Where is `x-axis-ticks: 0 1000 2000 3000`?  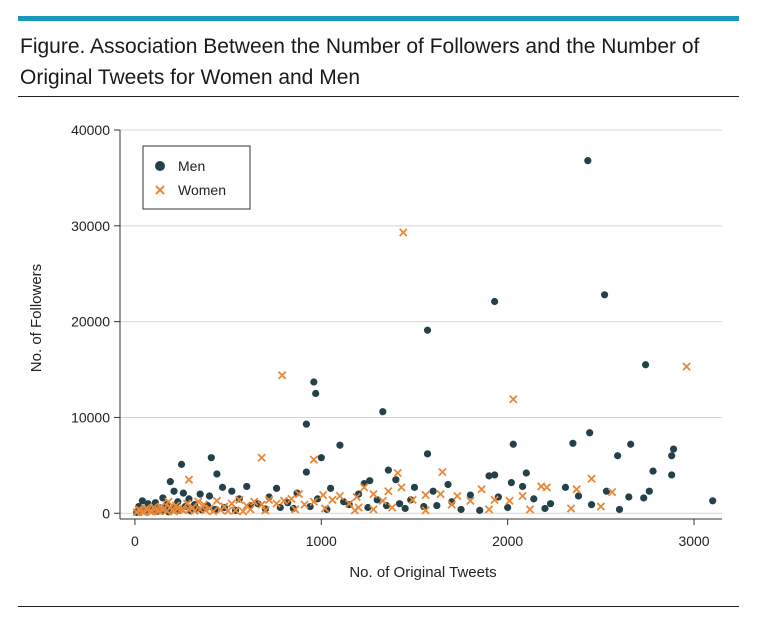
x-axis-ticks: 0 1000 2000 3000 is located at coordinates (420, 534).